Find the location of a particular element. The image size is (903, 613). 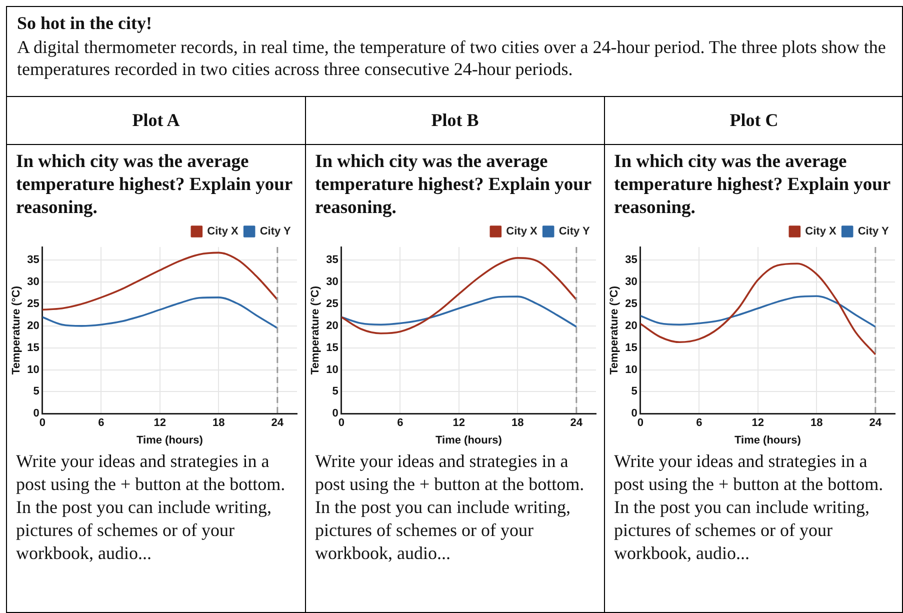

text: A digital thermometer records, in real time, the temperature of two cities over a 24-hour period. The three plots show the temperatures recorded in two cities across three consecutive 24-hour periods. is located at coordinates (452, 58).